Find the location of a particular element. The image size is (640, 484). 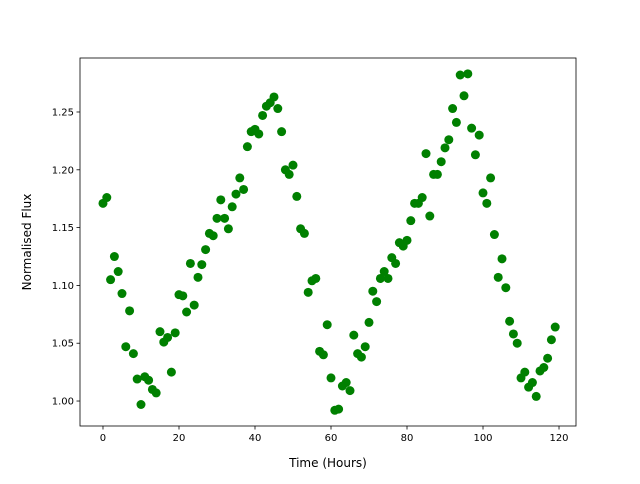

y-tick-label: 1.20 is located at coordinates (63, 170).